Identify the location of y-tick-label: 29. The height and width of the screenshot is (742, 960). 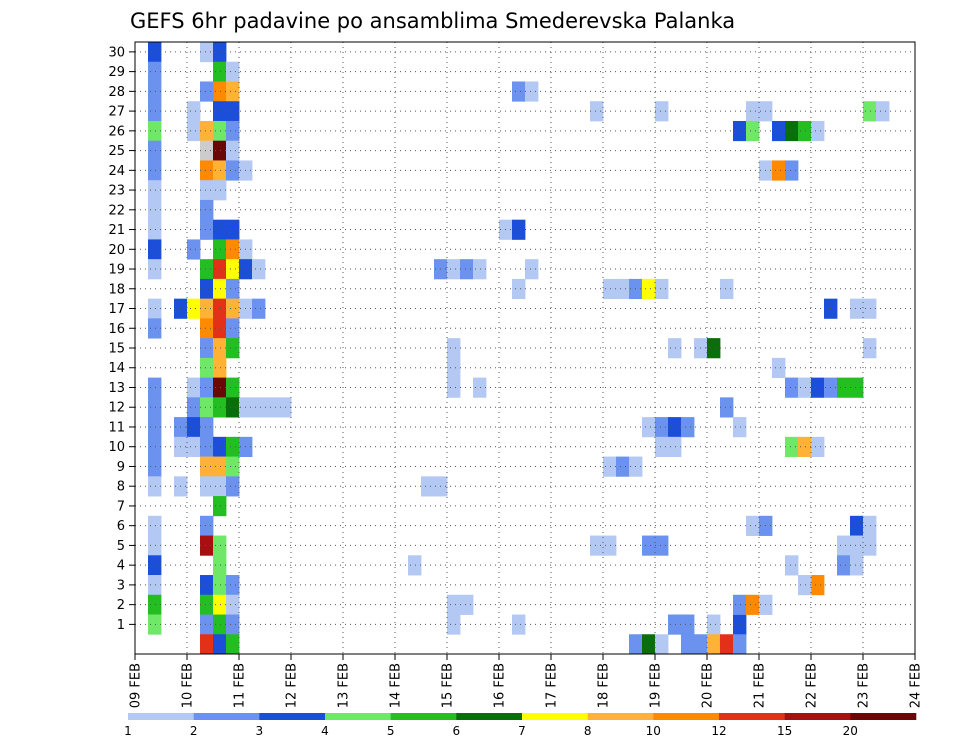
(116, 72).